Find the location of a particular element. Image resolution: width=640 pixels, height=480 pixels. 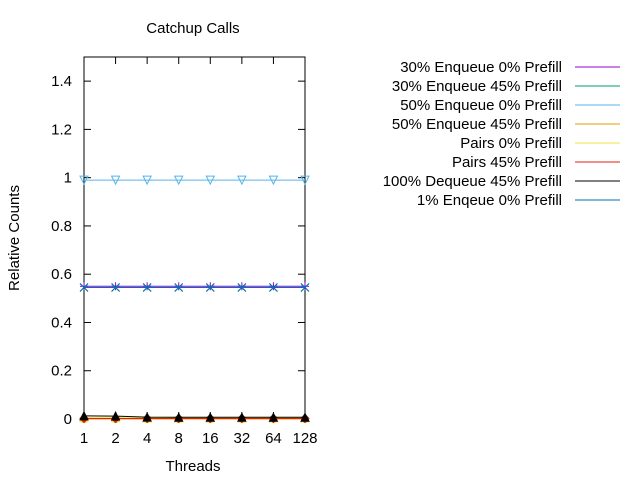

x-tick-label: 16 is located at coordinates (210, 438).